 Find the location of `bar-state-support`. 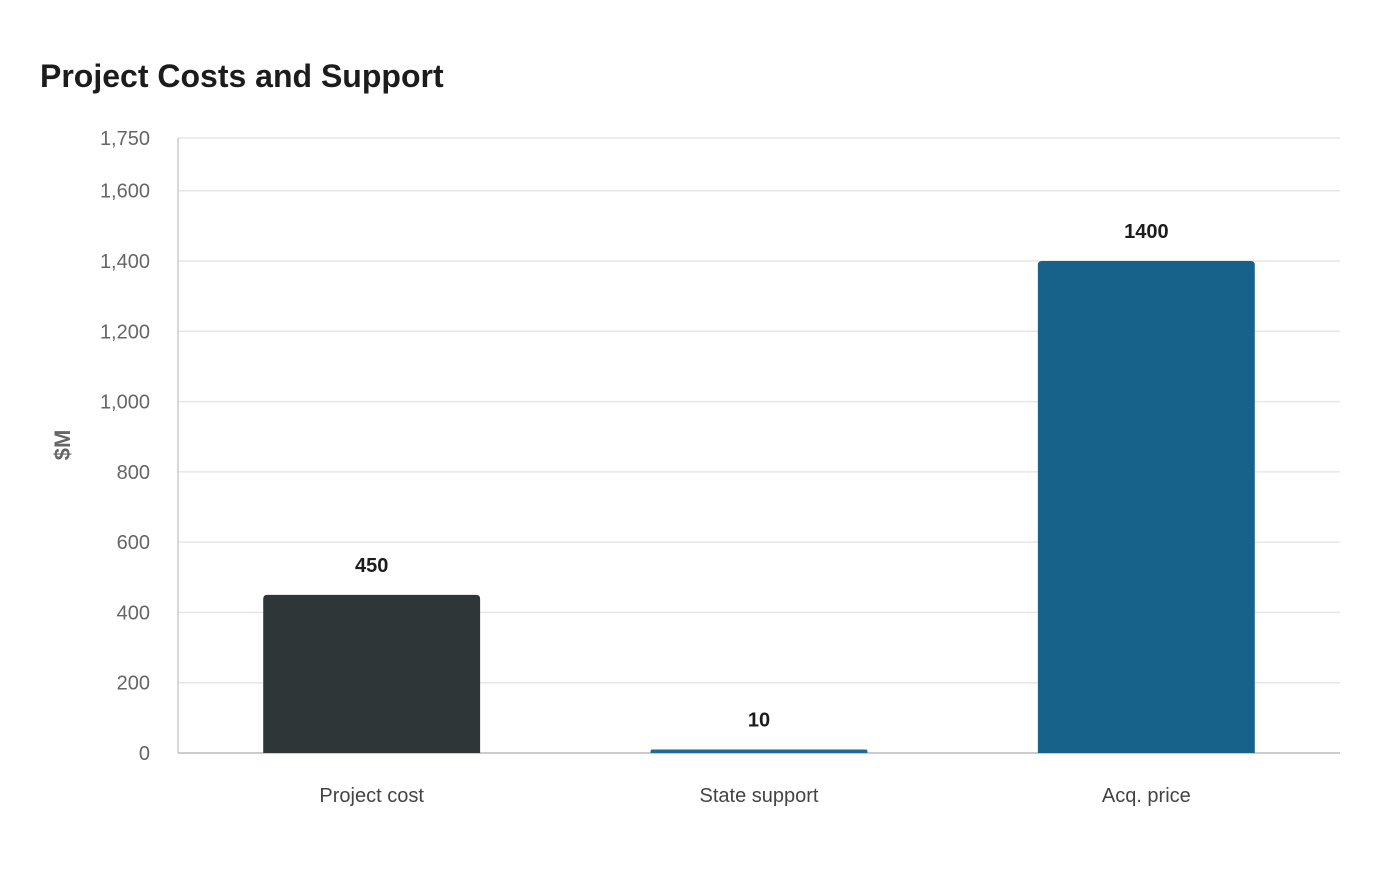

bar-state-support is located at coordinates (759, 751).